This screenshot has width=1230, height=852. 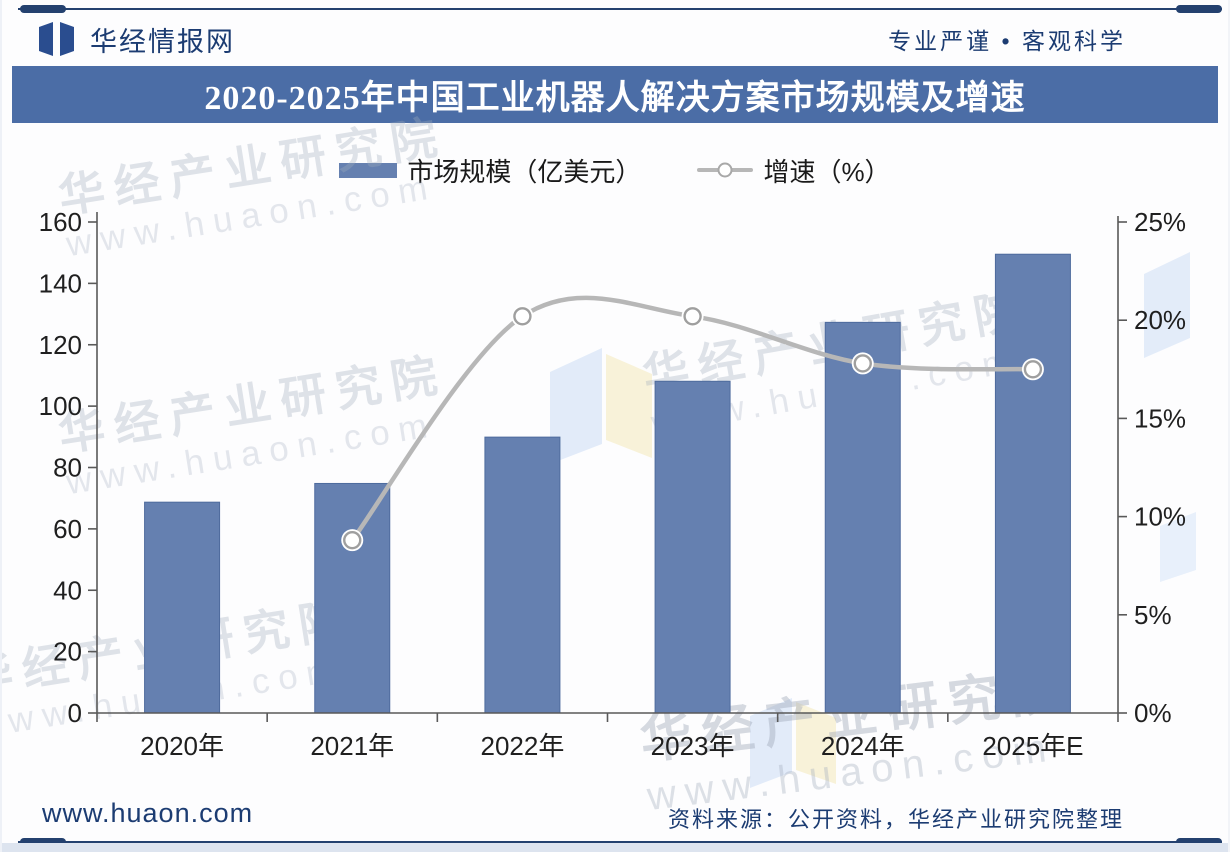 I want to click on x-axis-label: 2020年, so click(x=182, y=746).